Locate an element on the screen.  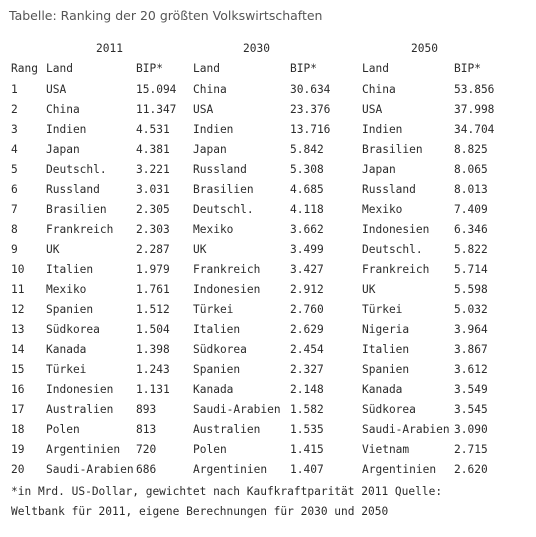
country-2011-cell: Australien is located at coordinates (80, 409).